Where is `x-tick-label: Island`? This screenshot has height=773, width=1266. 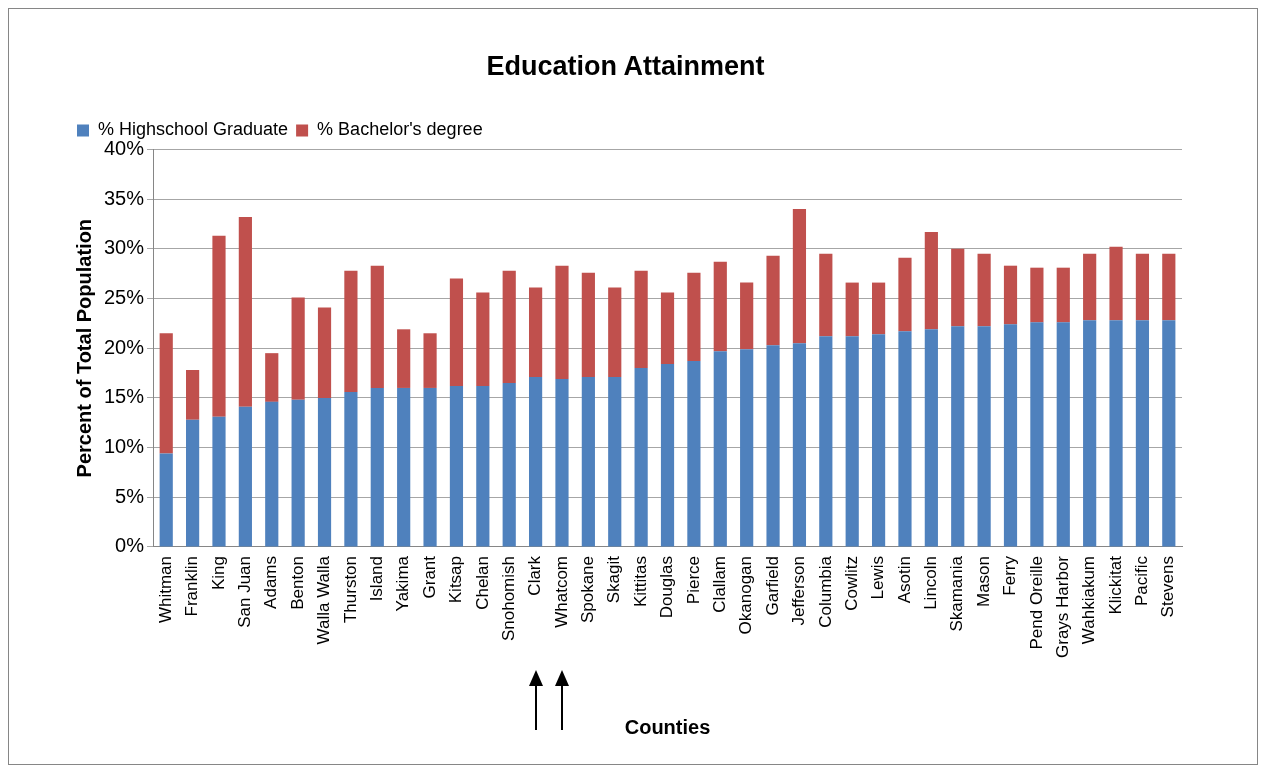 x-tick-label: Island is located at coordinates (376, 578).